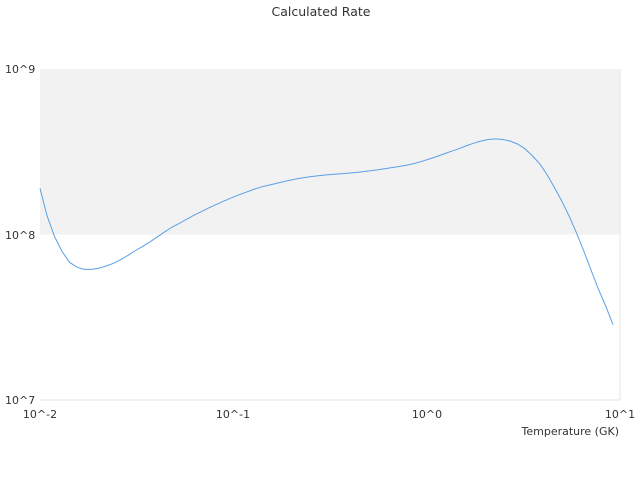 The image size is (640, 480). Describe the element at coordinates (570, 431) in the screenshot. I see `x-axis-title: Temperature (GK)` at that location.